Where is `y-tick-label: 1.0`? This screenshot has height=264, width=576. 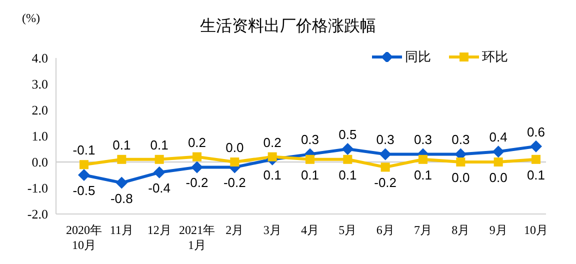
y-tick-label: 1.0 is located at coordinates (40, 136).